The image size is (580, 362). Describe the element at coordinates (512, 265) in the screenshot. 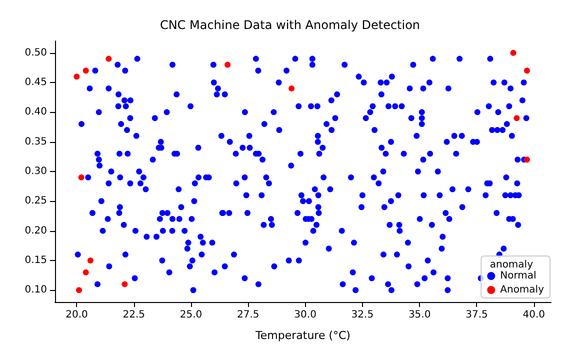

I see `legend-title: anomaly` at that location.